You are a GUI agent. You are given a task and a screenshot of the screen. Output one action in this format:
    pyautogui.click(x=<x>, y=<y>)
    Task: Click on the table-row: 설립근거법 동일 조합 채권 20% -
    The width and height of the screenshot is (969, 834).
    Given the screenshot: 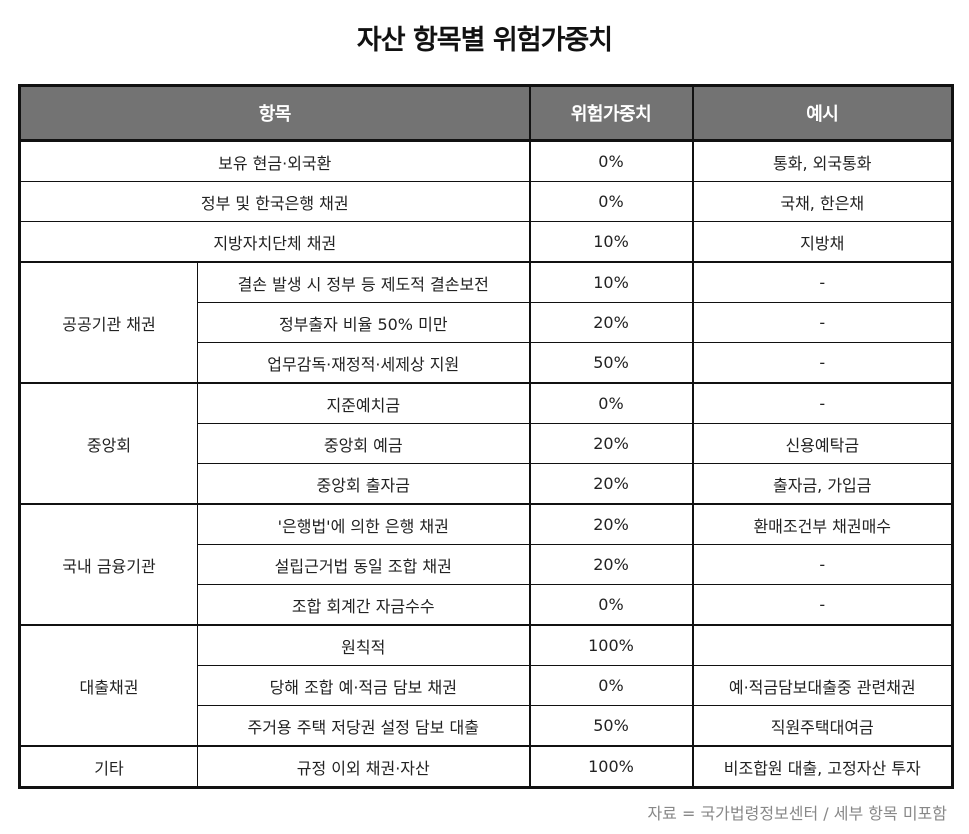 What is the action you would take?
    pyautogui.click(x=486, y=564)
    